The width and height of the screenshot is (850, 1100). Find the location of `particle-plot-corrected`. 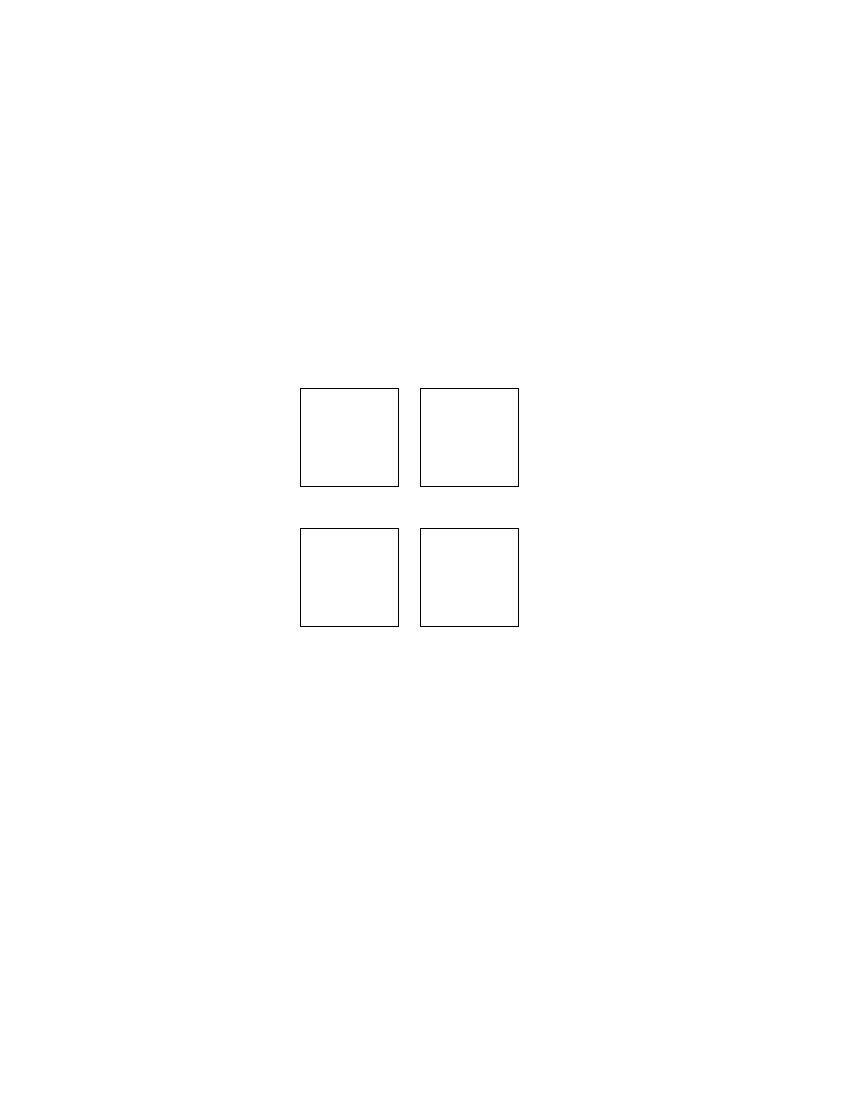

particle-plot-corrected is located at coordinates (469, 577).